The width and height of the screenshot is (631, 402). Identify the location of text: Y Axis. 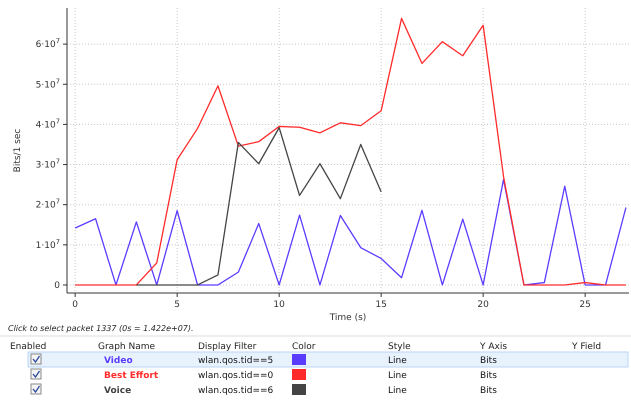
(493, 347).